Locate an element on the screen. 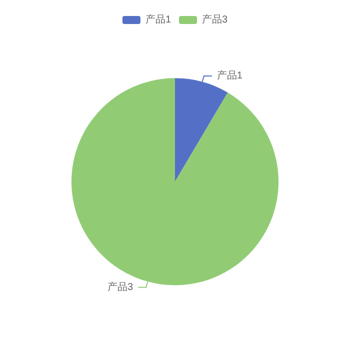  legend-label: 产品3 is located at coordinates (215, 20).